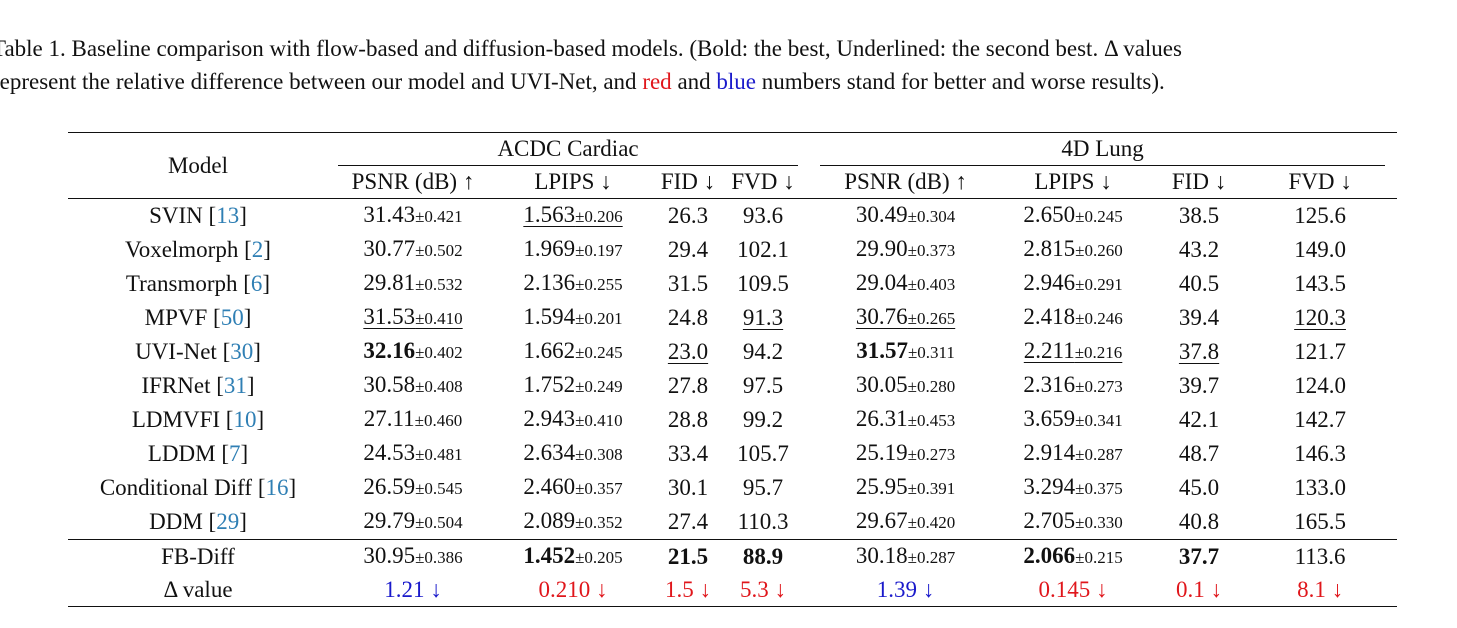 This screenshot has height=628, width=1457. I want to click on table-cell: 110.3, so click(763, 522).